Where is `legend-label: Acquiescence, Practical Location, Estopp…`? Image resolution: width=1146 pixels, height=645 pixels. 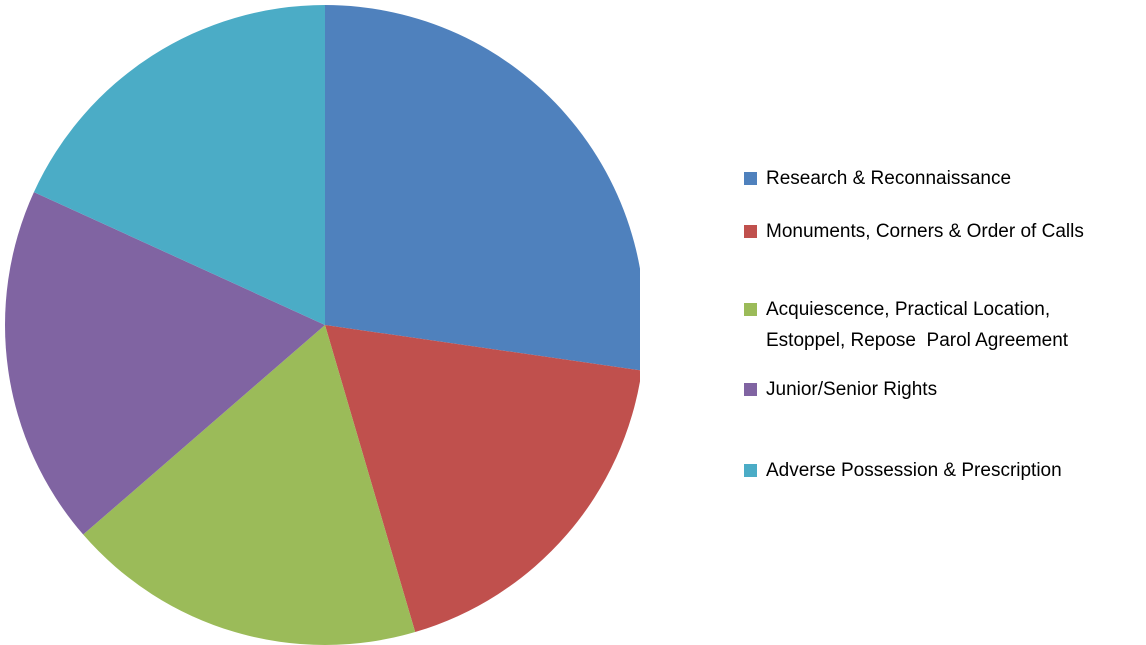
legend-label: Acquiescence, Practical Location, Estopp… is located at coordinates (917, 325).